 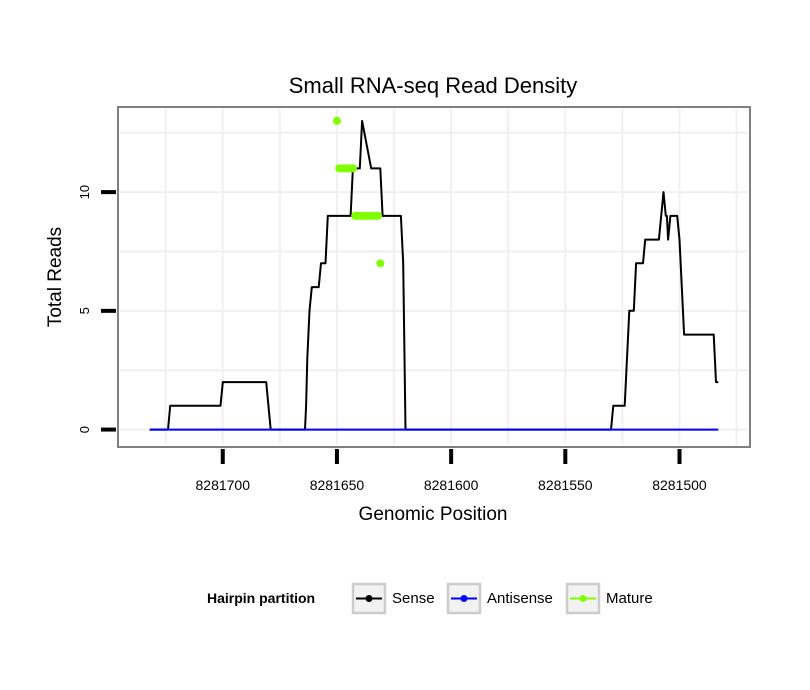 What do you see at coordinates (223, 485) in the screenshot?
I see `x-tick-label: 8281700` at bounding box center [223, 485].